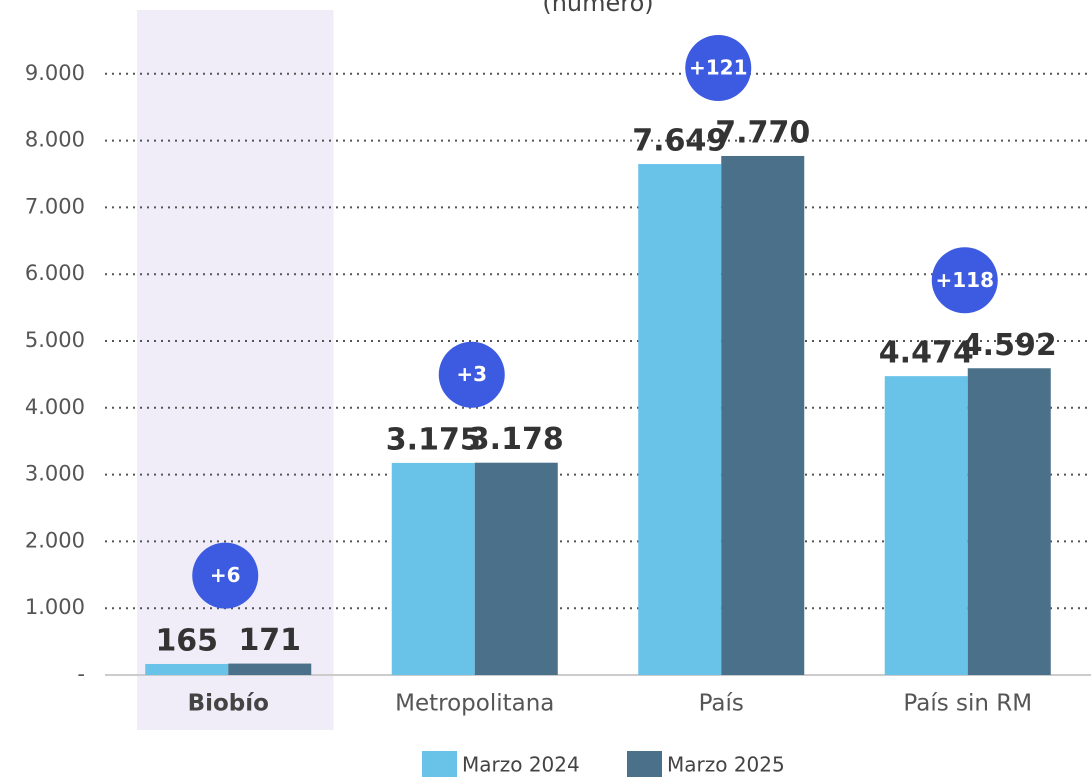 The image size is (1091, 777). What do you see at coordinates (967, 704) in the screenshot?
I see `x-tick-label: País sin RM` at bounding box center [967, 704].